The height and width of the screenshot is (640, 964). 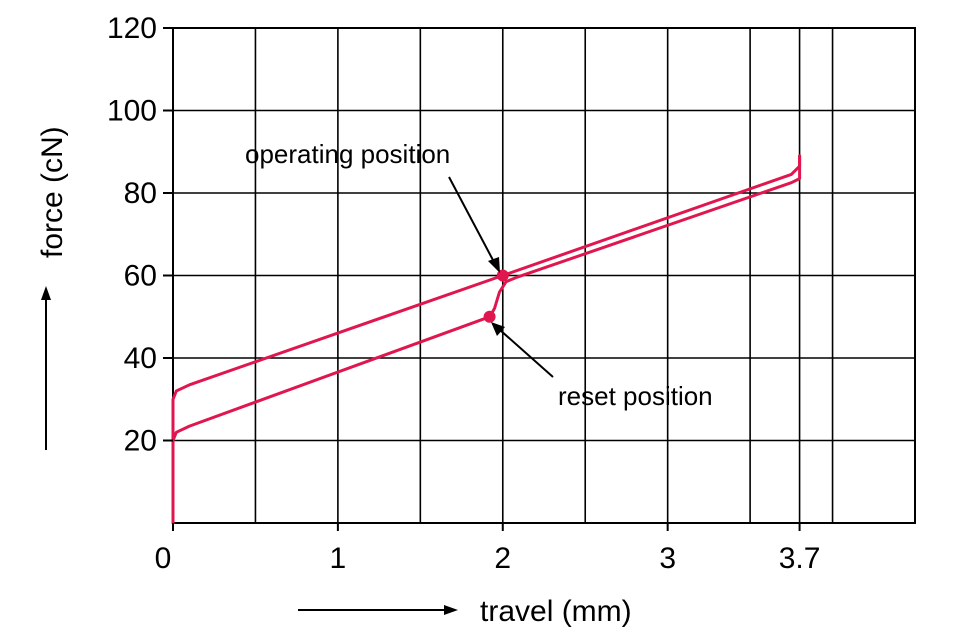 What do you see at coordinates (52, 192) in the screenshot?
I see `y-axis-label: force (cN)` at bounding box center [52, 192].